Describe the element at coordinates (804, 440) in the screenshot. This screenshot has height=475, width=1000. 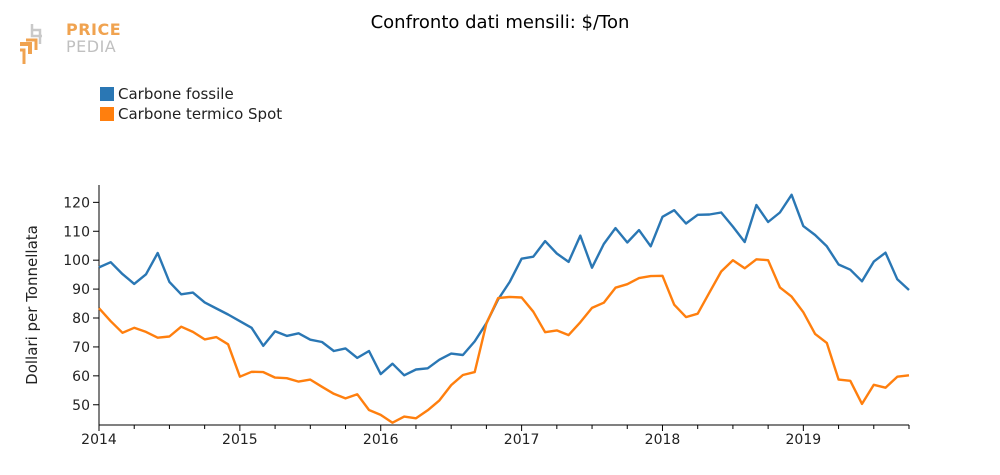
I see `x-tick-label: 2019` at that location.